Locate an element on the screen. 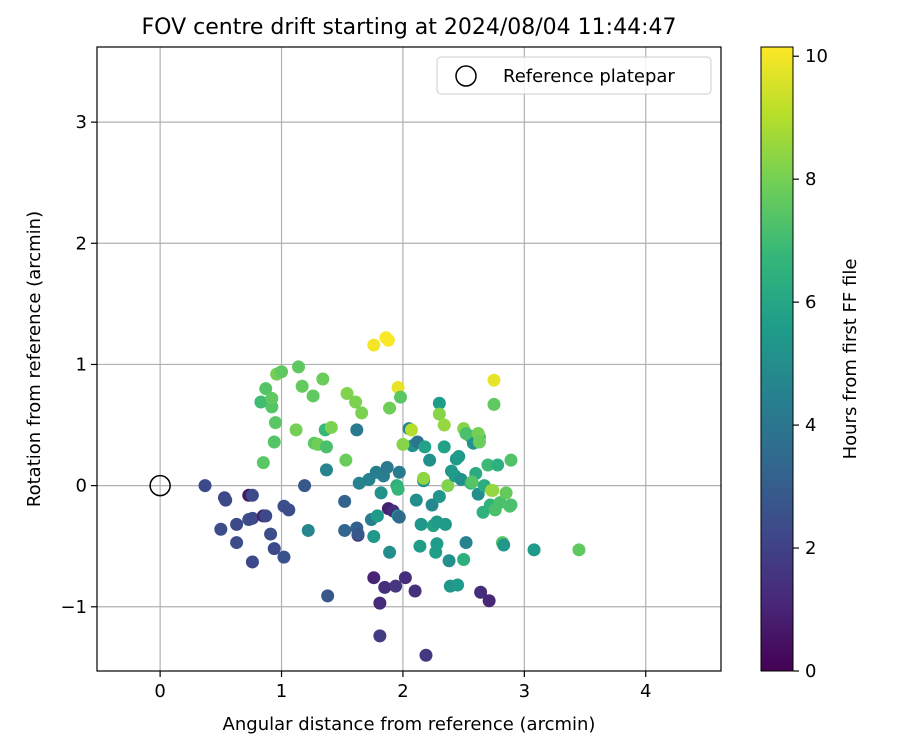 This screenshot has width=900, height=754. colorbar-tick-label: 4 is located at coordinates (810, 425).